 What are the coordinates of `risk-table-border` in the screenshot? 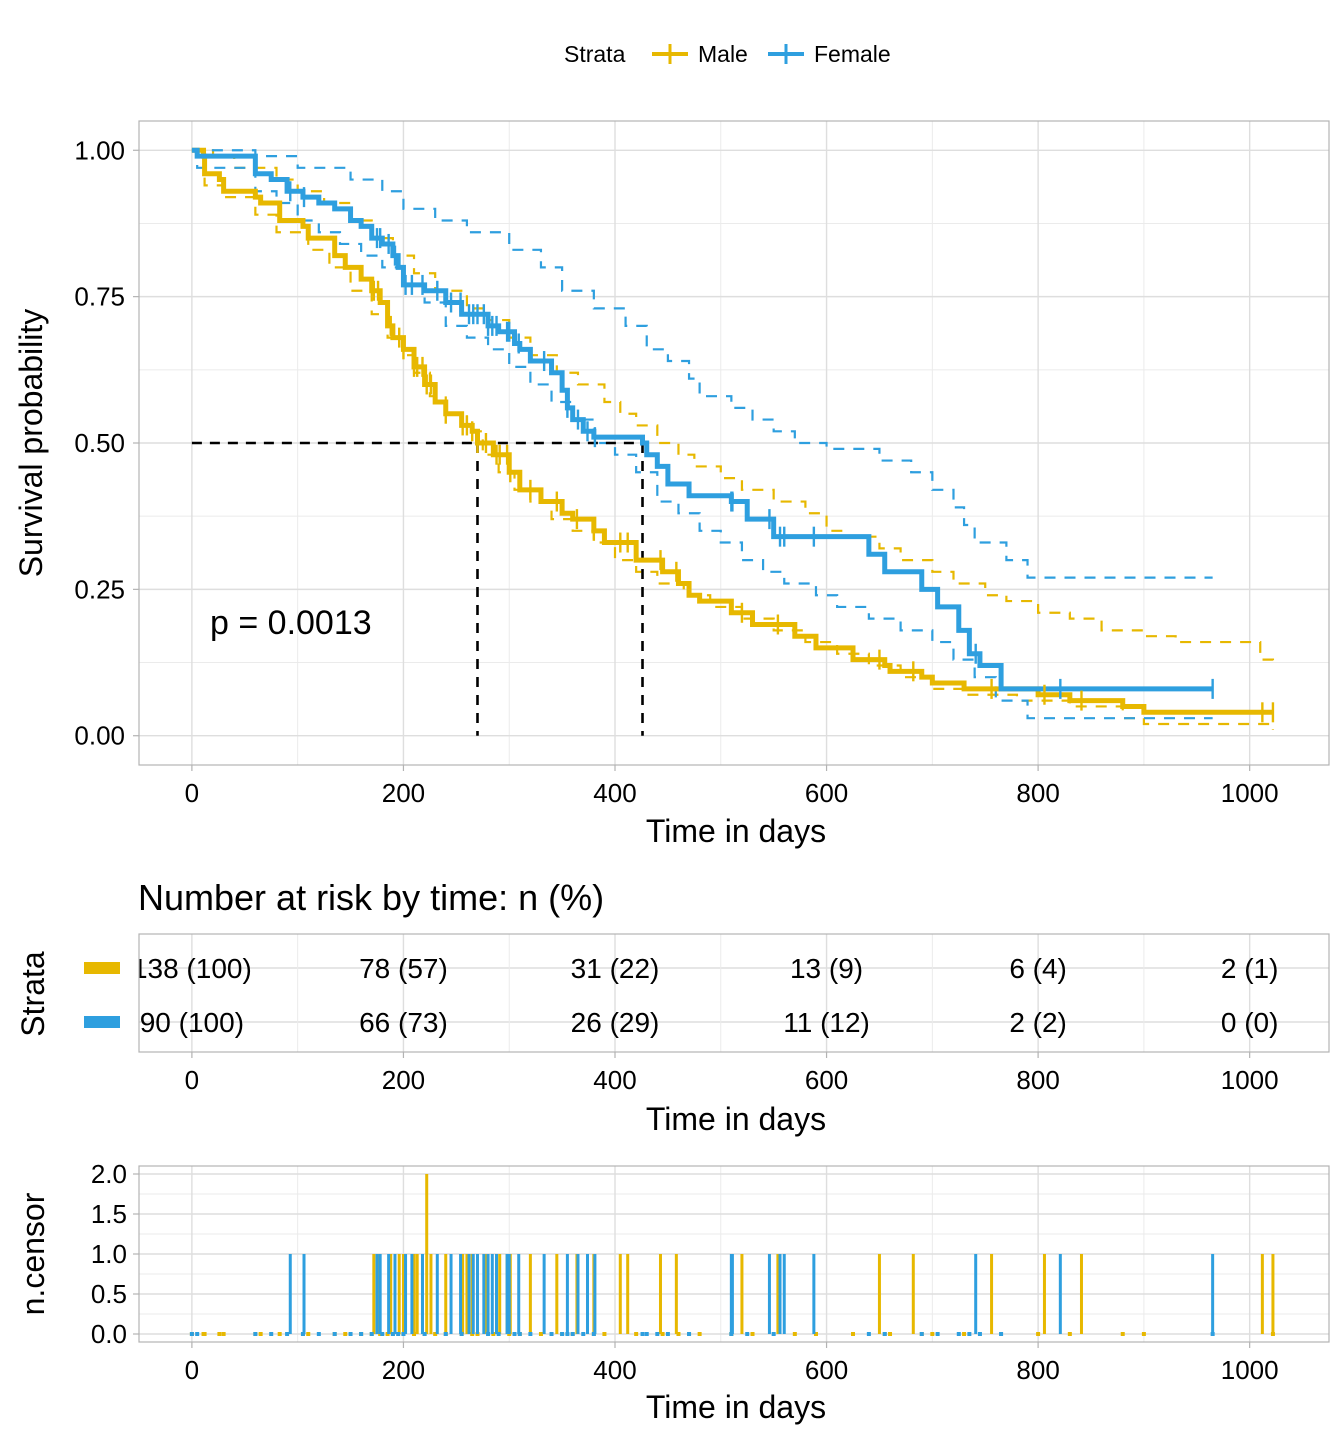 It's located at (734, 993).